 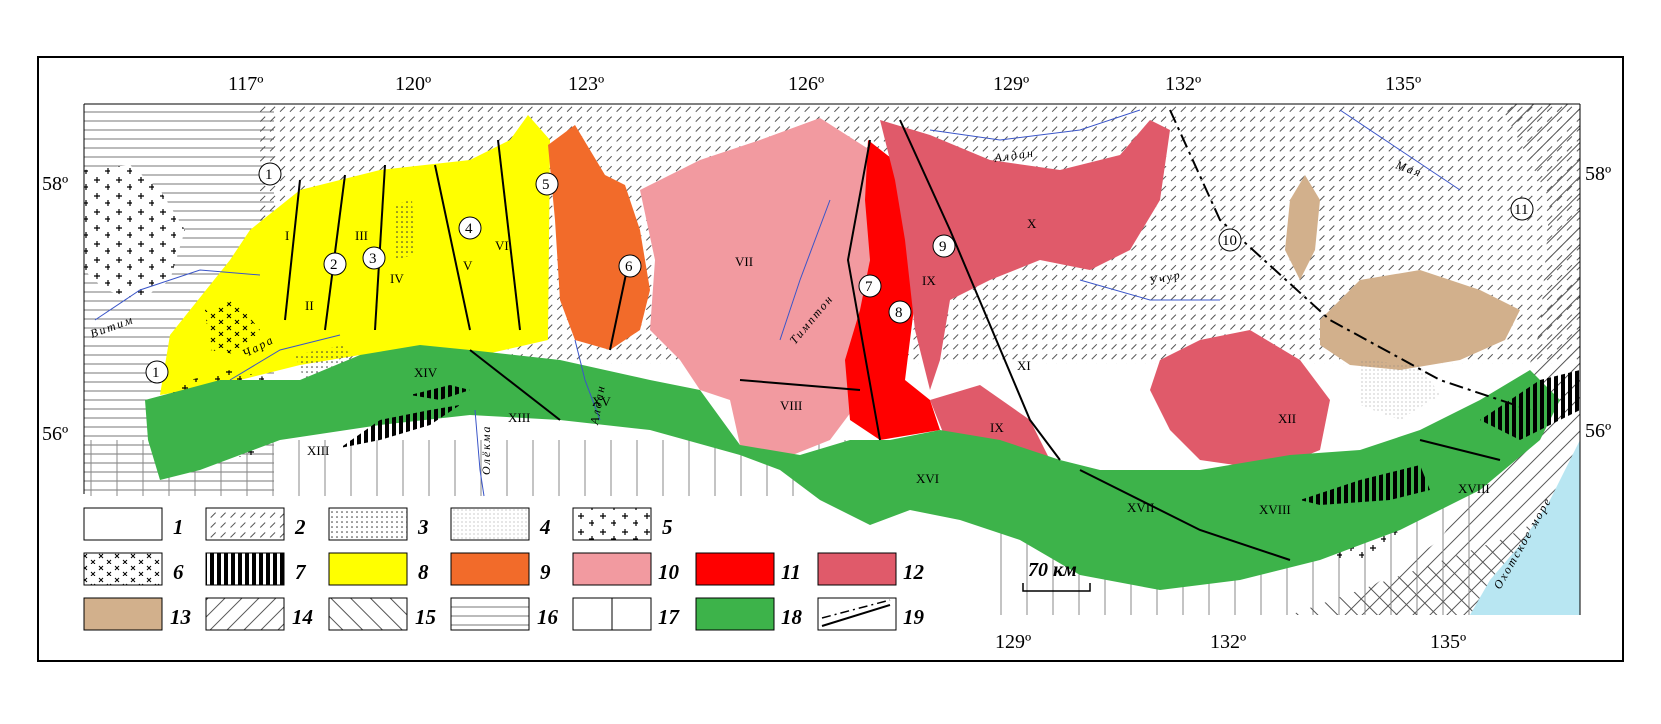 I want to click on region-label: XI, so click(x=1024, y=365).